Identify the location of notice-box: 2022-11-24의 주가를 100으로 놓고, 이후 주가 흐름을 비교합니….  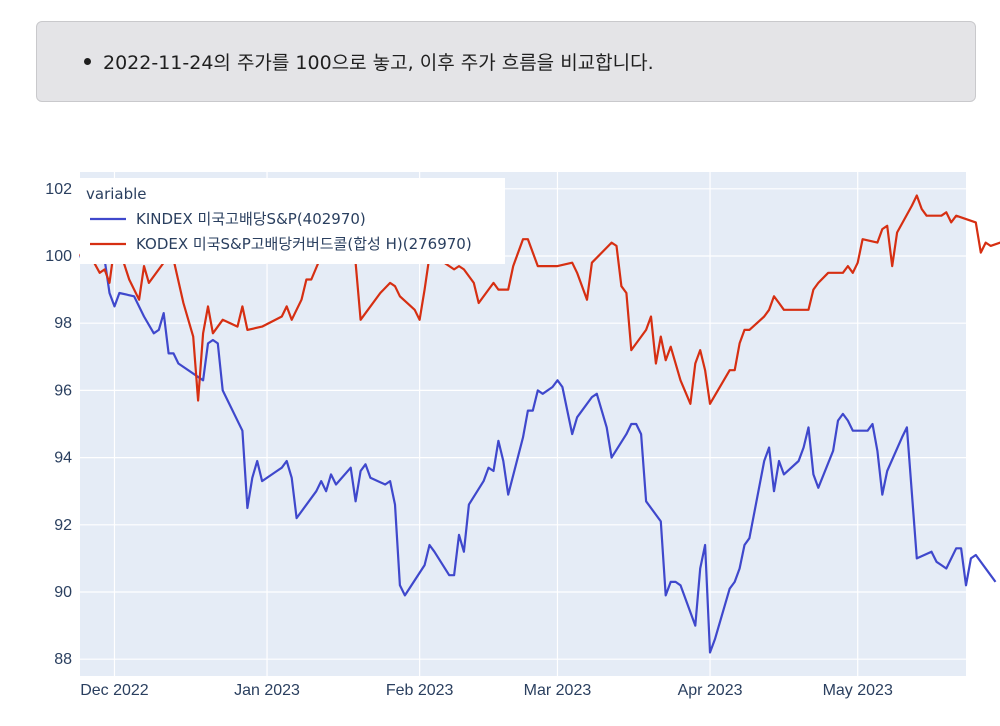
(506, 61).